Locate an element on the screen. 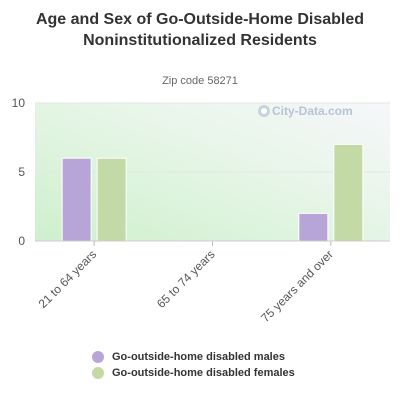 The height and width of the screenshot is (400, 400). legend-item-males: Go-outside-home disabled males is located at coordinates (193, 357).